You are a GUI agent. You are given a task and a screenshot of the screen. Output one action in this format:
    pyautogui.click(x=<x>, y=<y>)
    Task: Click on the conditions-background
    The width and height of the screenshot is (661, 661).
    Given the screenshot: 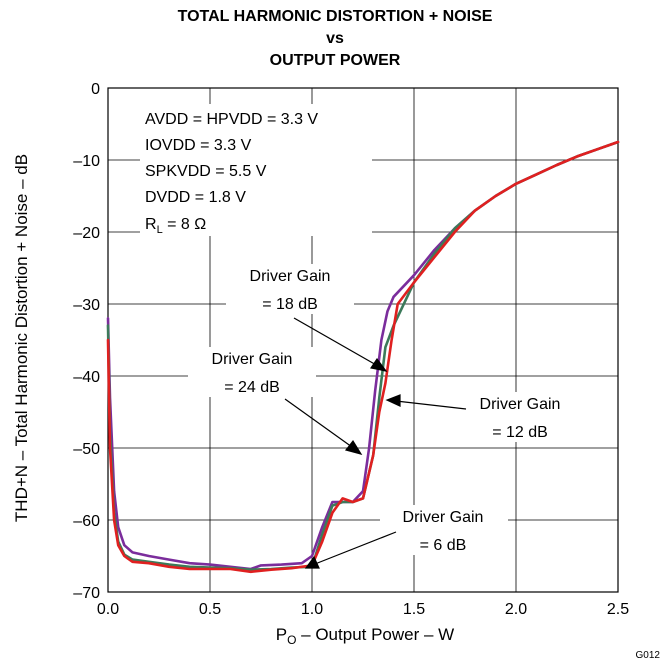 What is the action you would take?
    pyautogui.click(x=256, y=170)
    